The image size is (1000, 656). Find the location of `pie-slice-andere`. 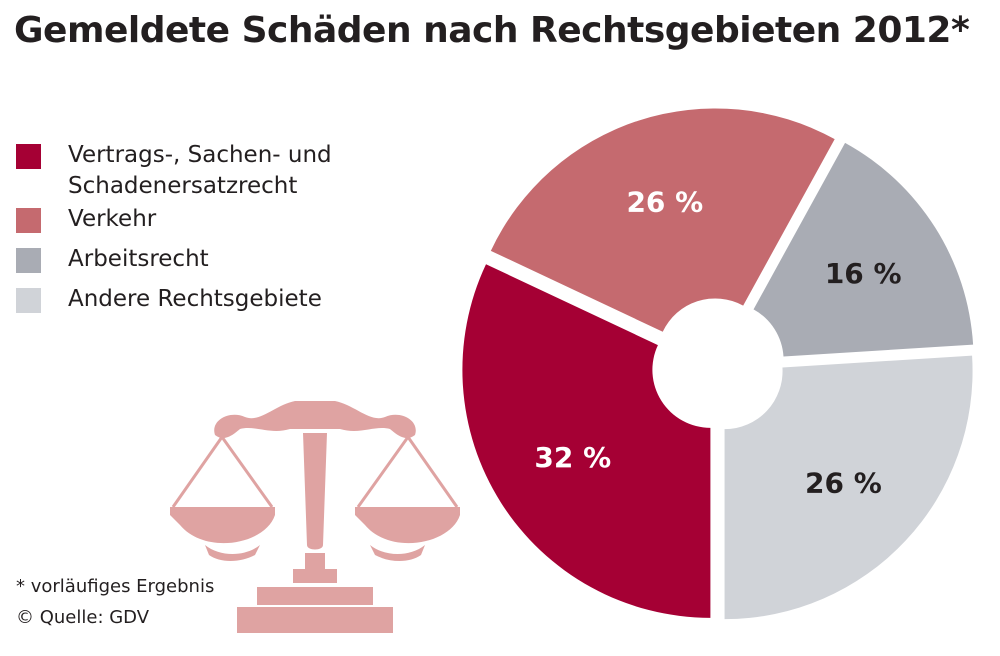

pie-slice-andere is located at coordinates (848, 487).